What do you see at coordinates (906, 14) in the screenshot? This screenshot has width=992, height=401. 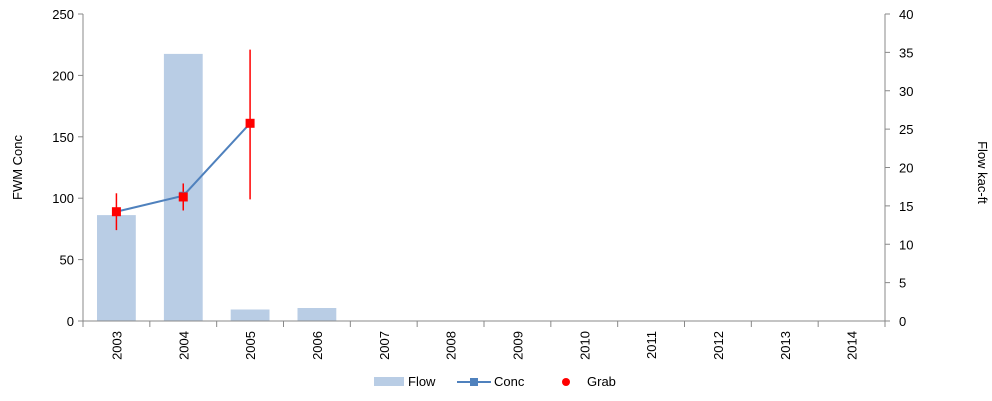 I see `y2-tick-label: 40` at bounding box center [906, 14].